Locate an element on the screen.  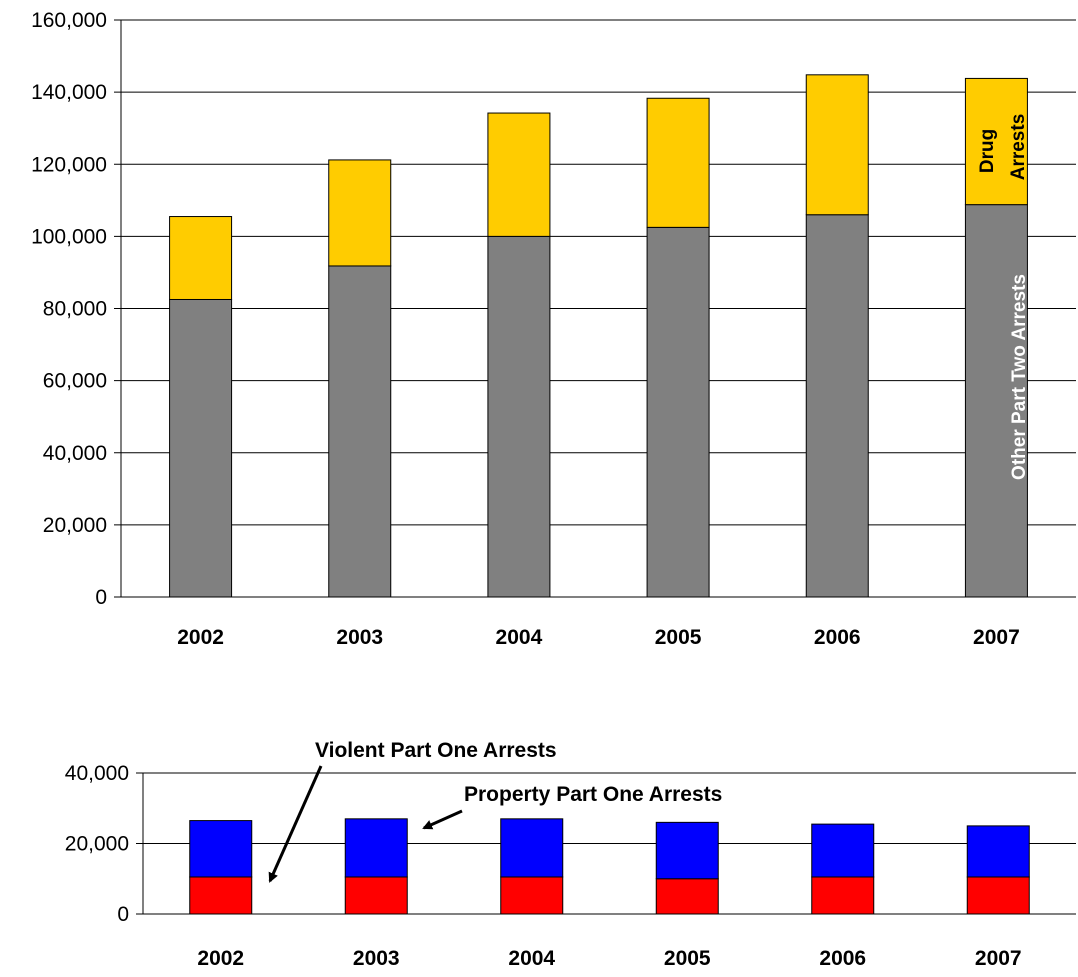
ytick-label-140-000: 140,000 is located at coordinates (69, 92).